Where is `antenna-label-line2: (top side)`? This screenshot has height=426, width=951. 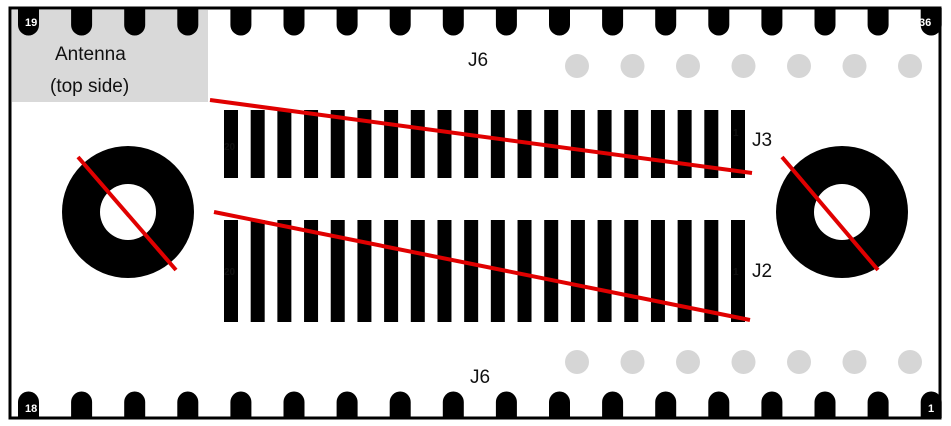
antenna-label-line2: (top side) is located at coordinates (89, 86).